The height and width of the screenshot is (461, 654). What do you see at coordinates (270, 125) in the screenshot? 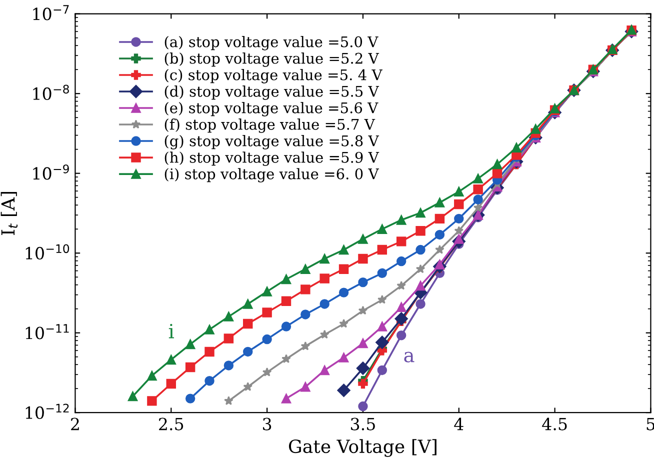
I see `legend-label: (f) stop voltage value =5.7 V` at bounding box center [270, 125].